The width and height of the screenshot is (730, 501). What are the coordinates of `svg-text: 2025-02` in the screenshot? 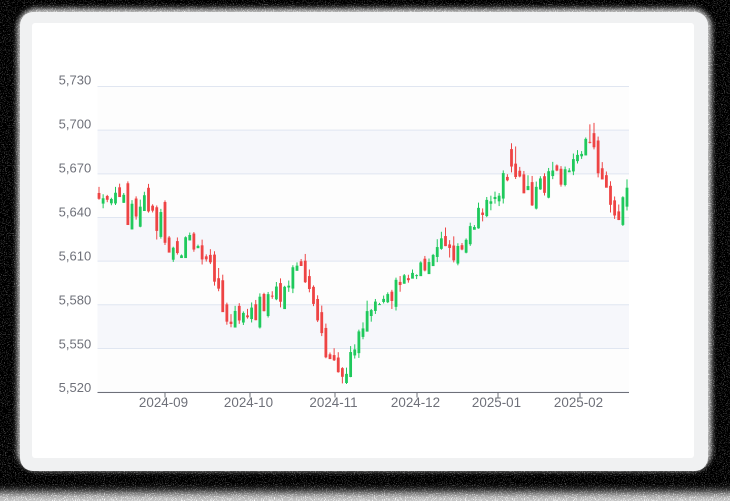 It's located at (578, 402).